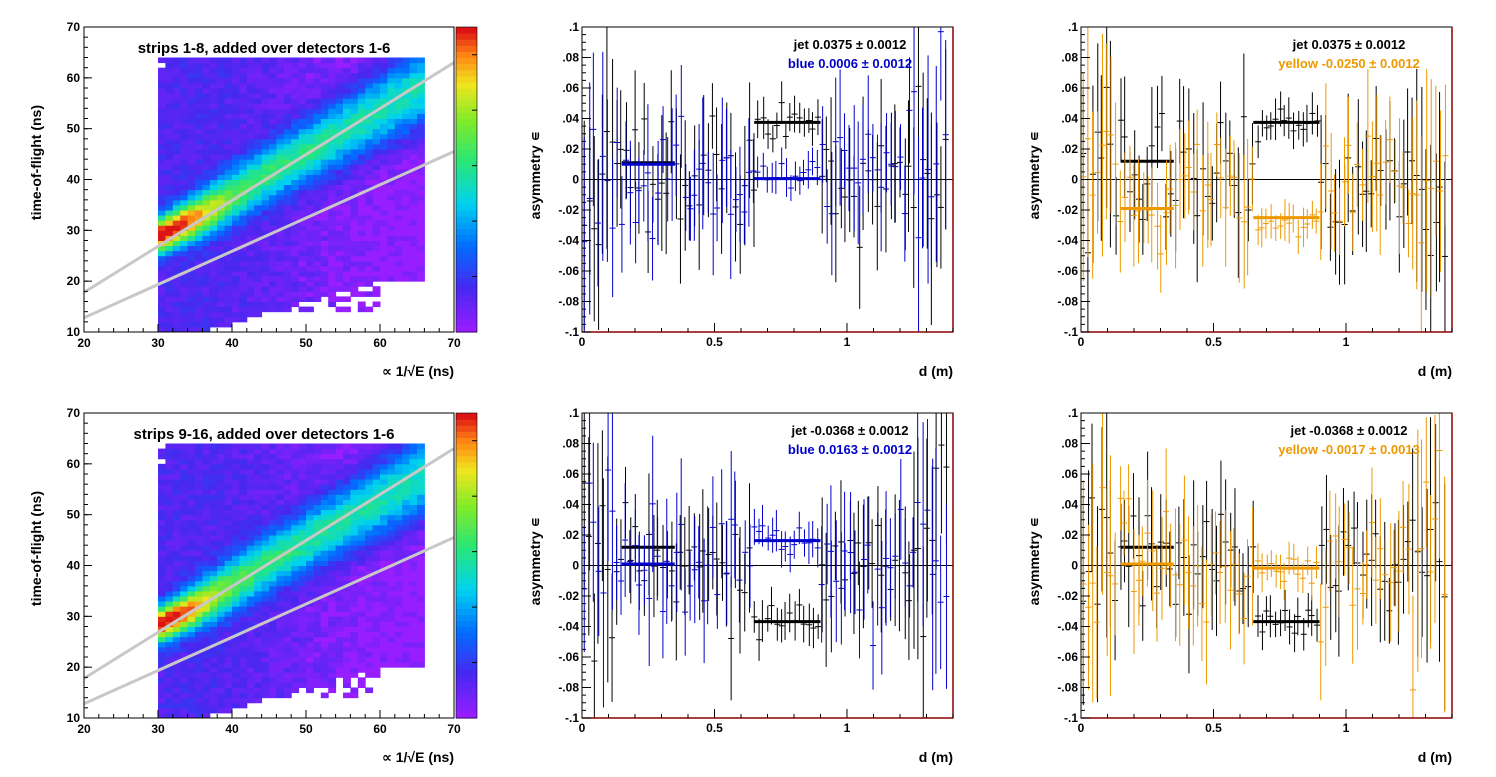  I want to click on y-tick-label: 60, so click(74, 78).